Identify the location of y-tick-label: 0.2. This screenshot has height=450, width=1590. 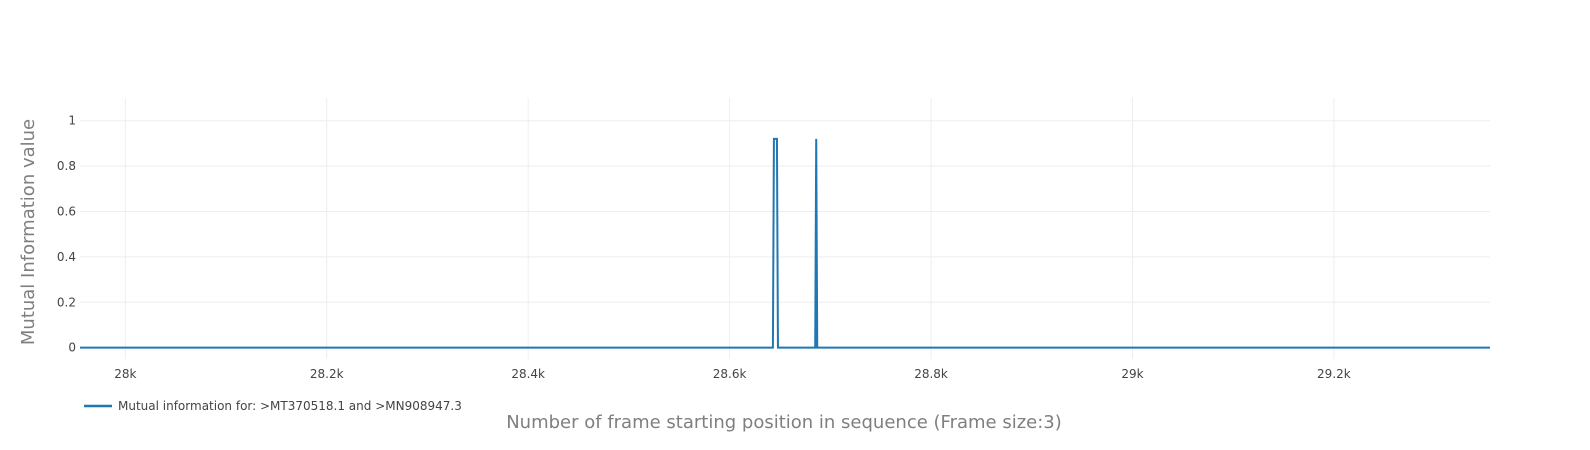
(66, 302).